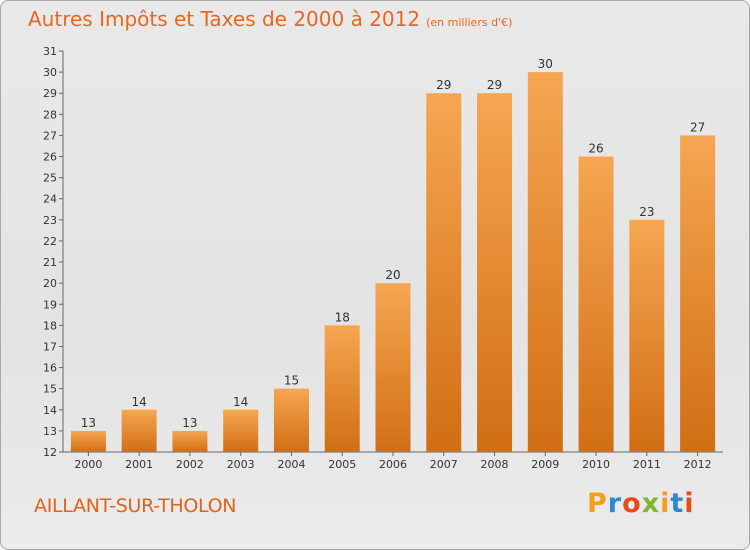 The width and height of the screenshot is (750, 550). What do you see at coordinates (444, 273) in the screenshot?
I see `bar-2007` at bounding box center [444, 273].